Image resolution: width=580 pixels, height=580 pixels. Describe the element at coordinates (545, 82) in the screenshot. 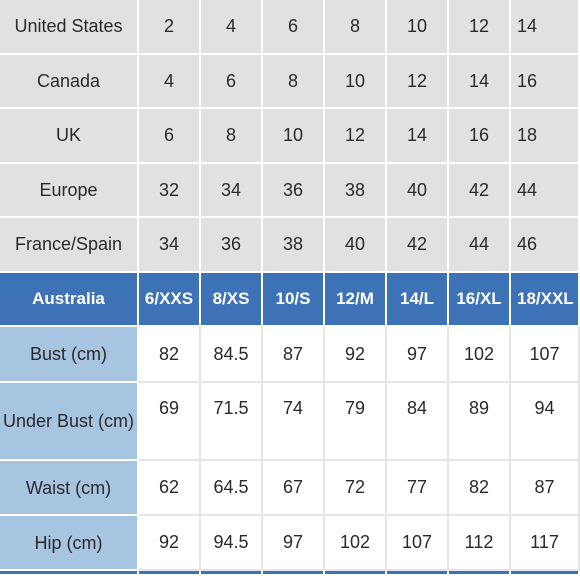

I see `cell-canada-7: 16` at that location.